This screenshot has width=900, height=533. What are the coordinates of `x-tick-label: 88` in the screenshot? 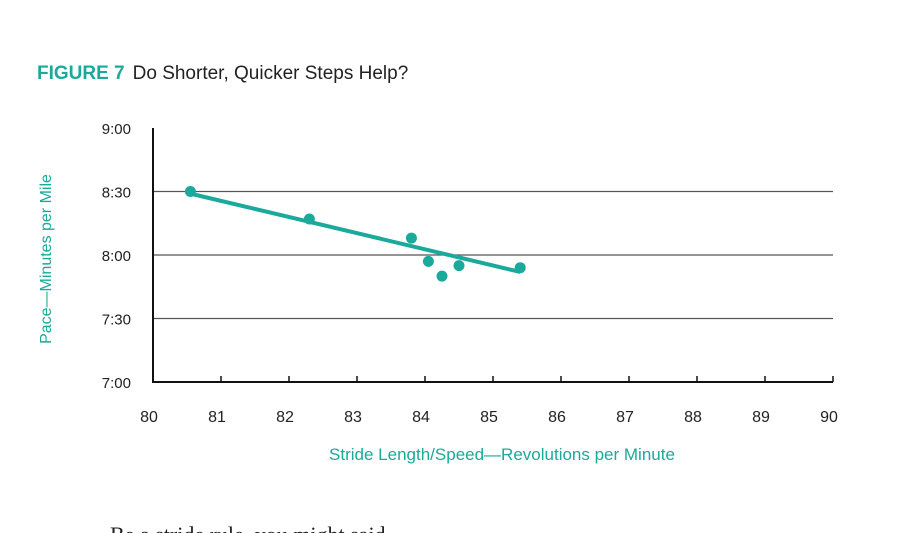 It's located at (693, 417).